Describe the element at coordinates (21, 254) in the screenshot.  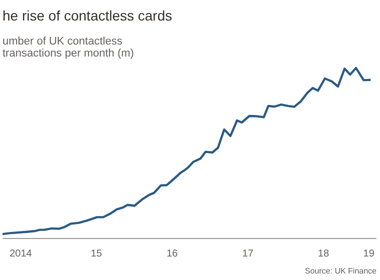
I see `x-tick-label: 2014` at that location.